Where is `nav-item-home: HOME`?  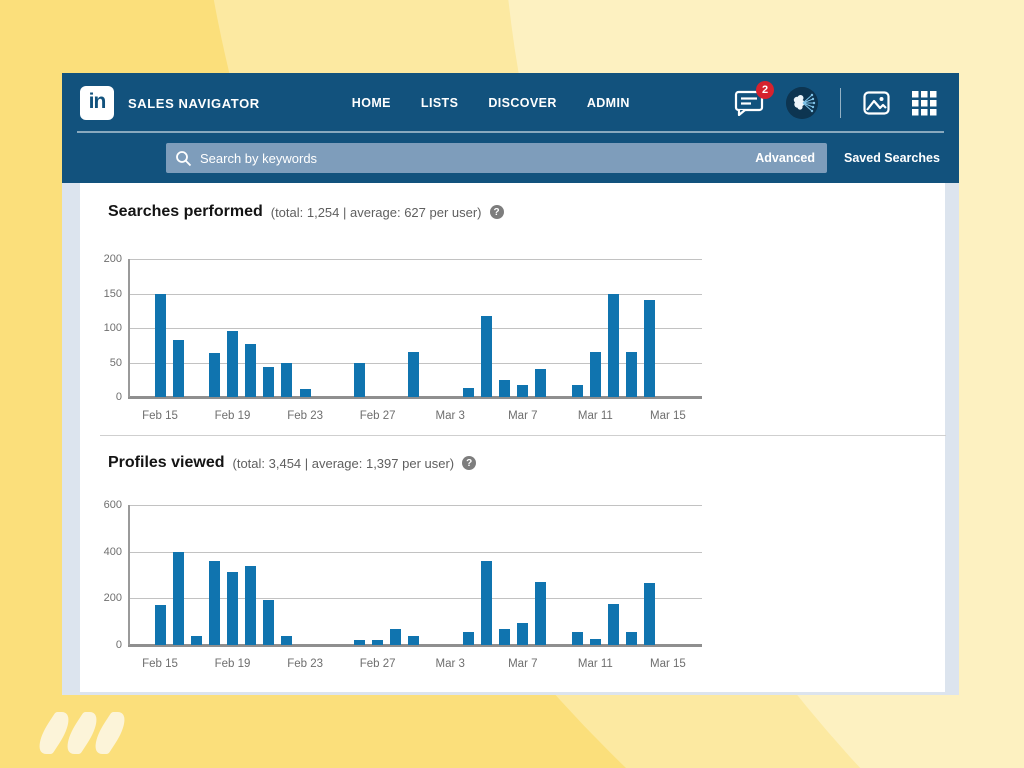 nav-item-home: HOME is located at coordinates (371, 103).